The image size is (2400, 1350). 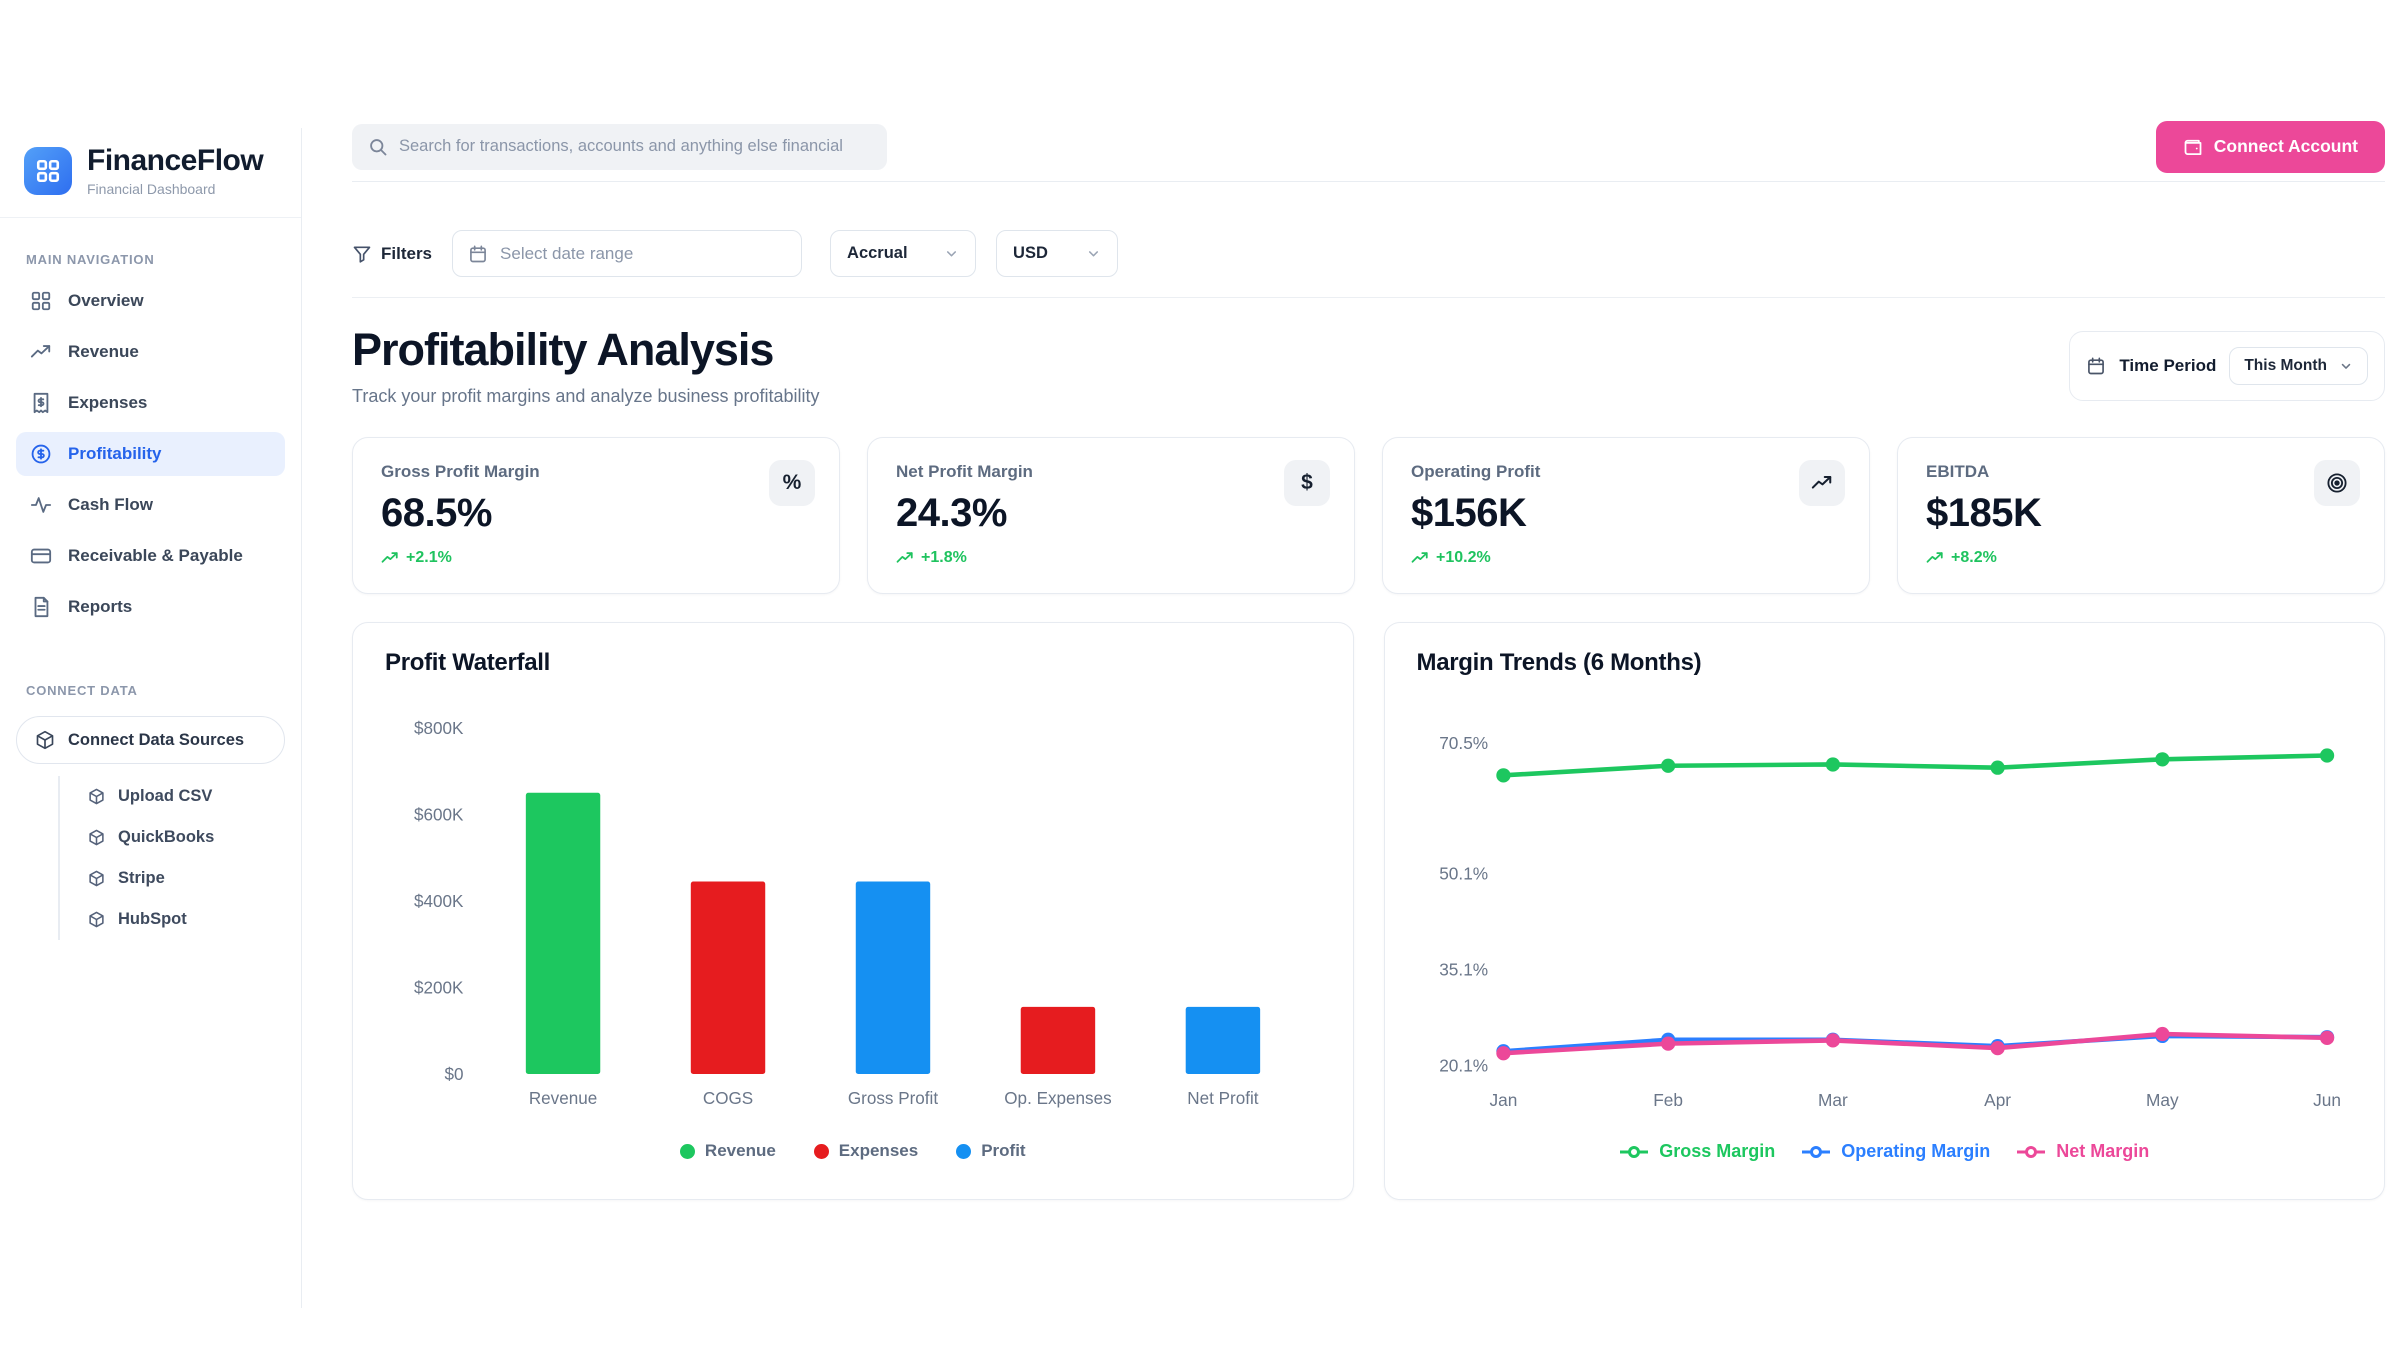 What do you see at coordinates (1222, 1098) in the screenshot?
I see `svg-text: Net Profit` at bounding box center [1222, 1098].